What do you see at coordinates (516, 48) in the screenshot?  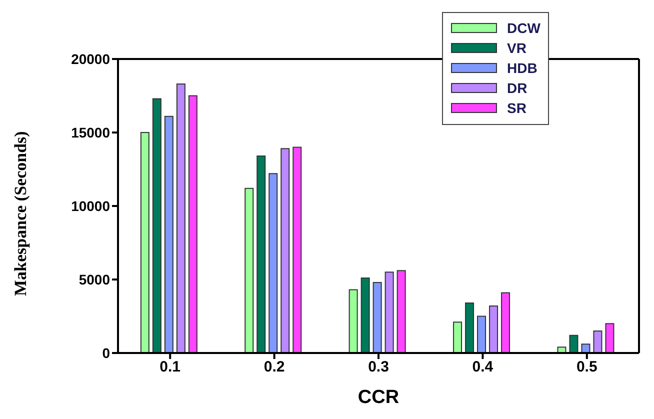 I see `legend-label: VR` at bounding box center [516, 48].